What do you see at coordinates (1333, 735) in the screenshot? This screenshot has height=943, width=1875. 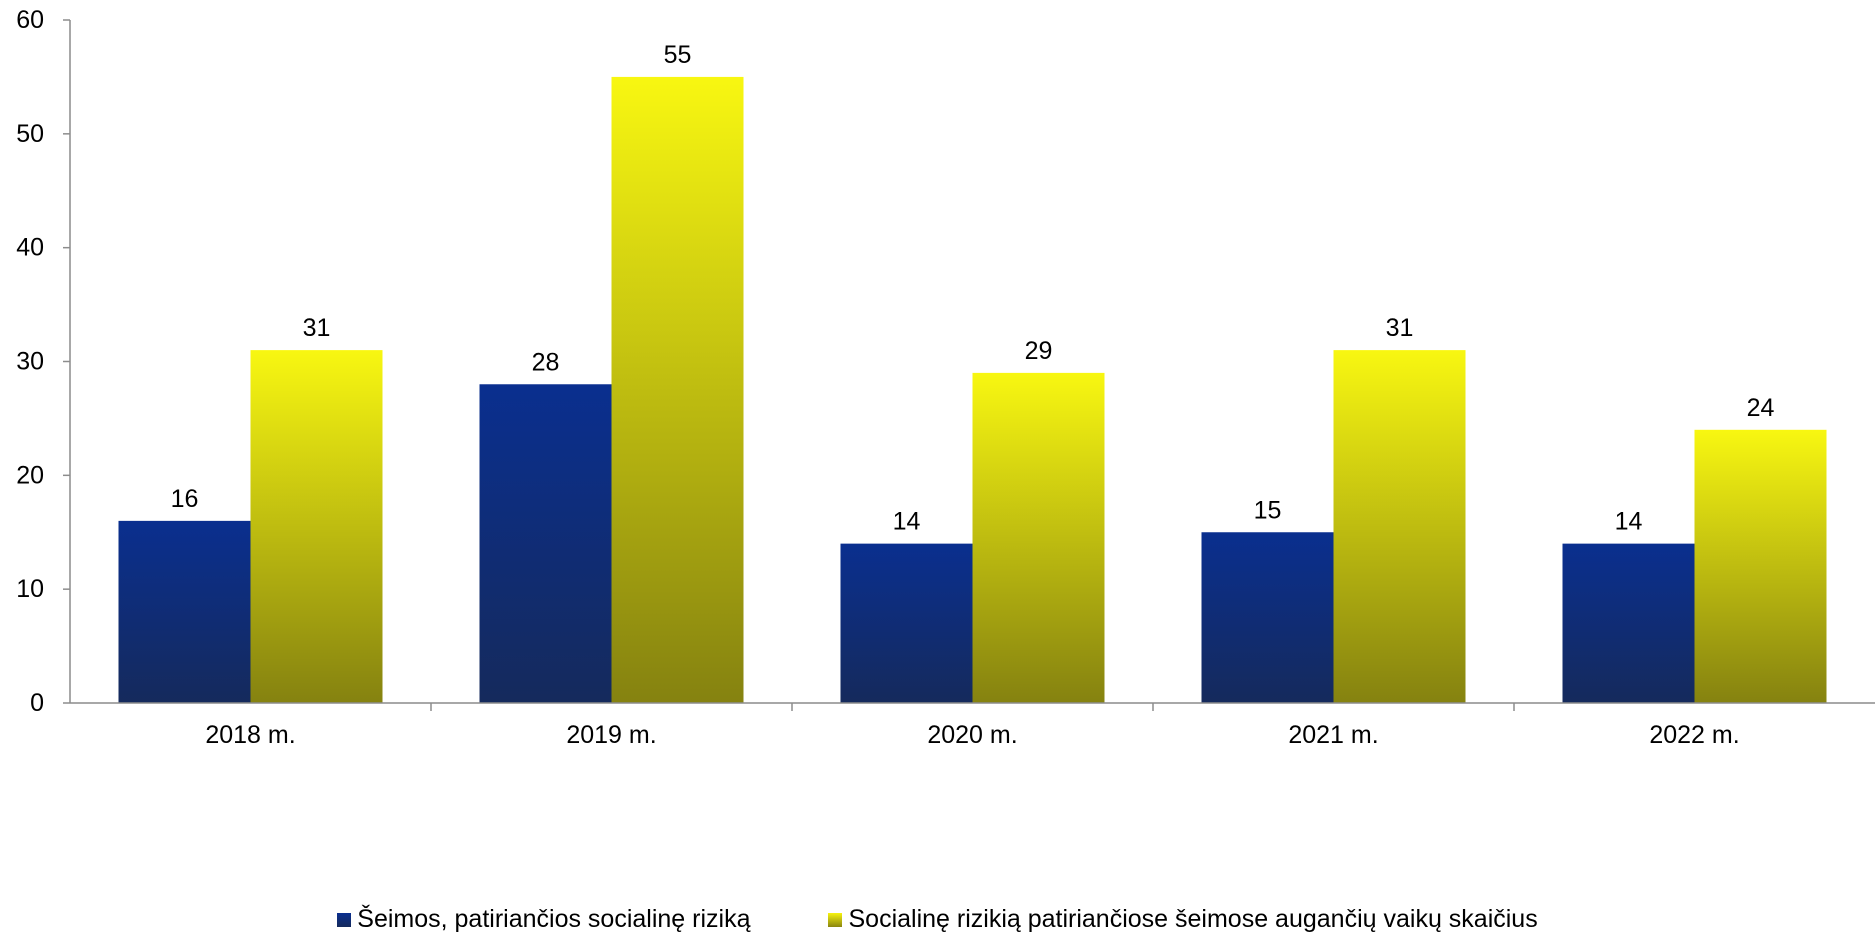 I see `x-tick-label: 2021 m.` at bounding box center [1333, 735].